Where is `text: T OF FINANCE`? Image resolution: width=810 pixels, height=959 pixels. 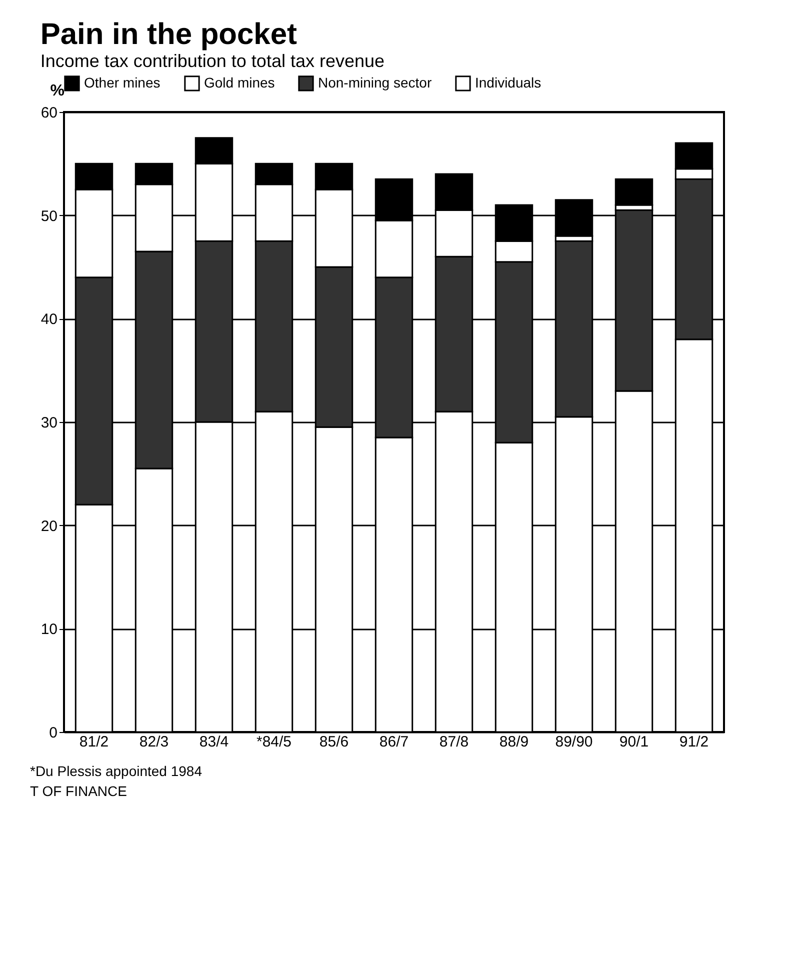
text: T OF FINANCE is located at coordinates (79, 791).